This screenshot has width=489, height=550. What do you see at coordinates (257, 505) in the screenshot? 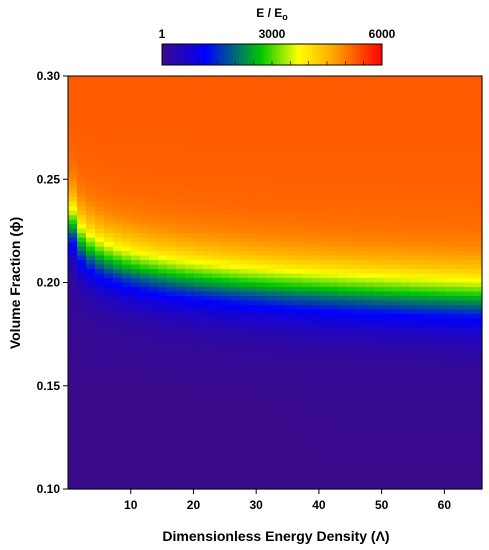
I see `x-tick-label: 30` at bounding box center [257, 505].